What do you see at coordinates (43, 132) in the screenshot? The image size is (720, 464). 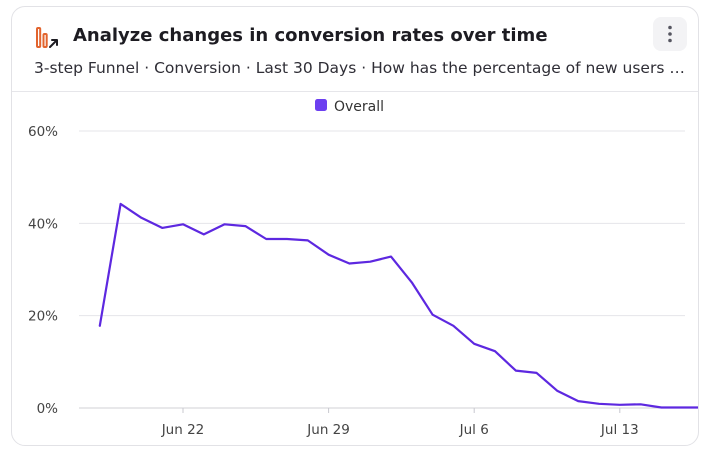 I see `y-tick-label: 60%` at bounding box center [43, 132].